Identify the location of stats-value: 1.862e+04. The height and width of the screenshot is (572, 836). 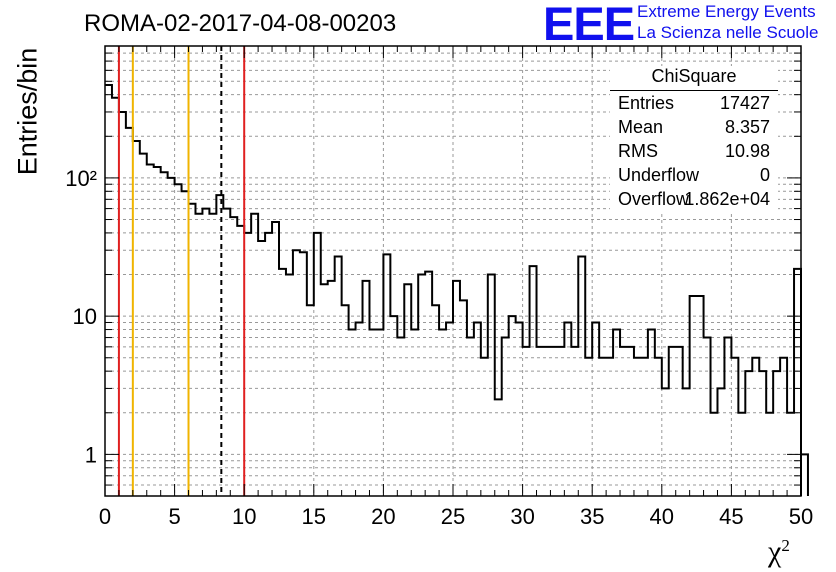
(727, 199).